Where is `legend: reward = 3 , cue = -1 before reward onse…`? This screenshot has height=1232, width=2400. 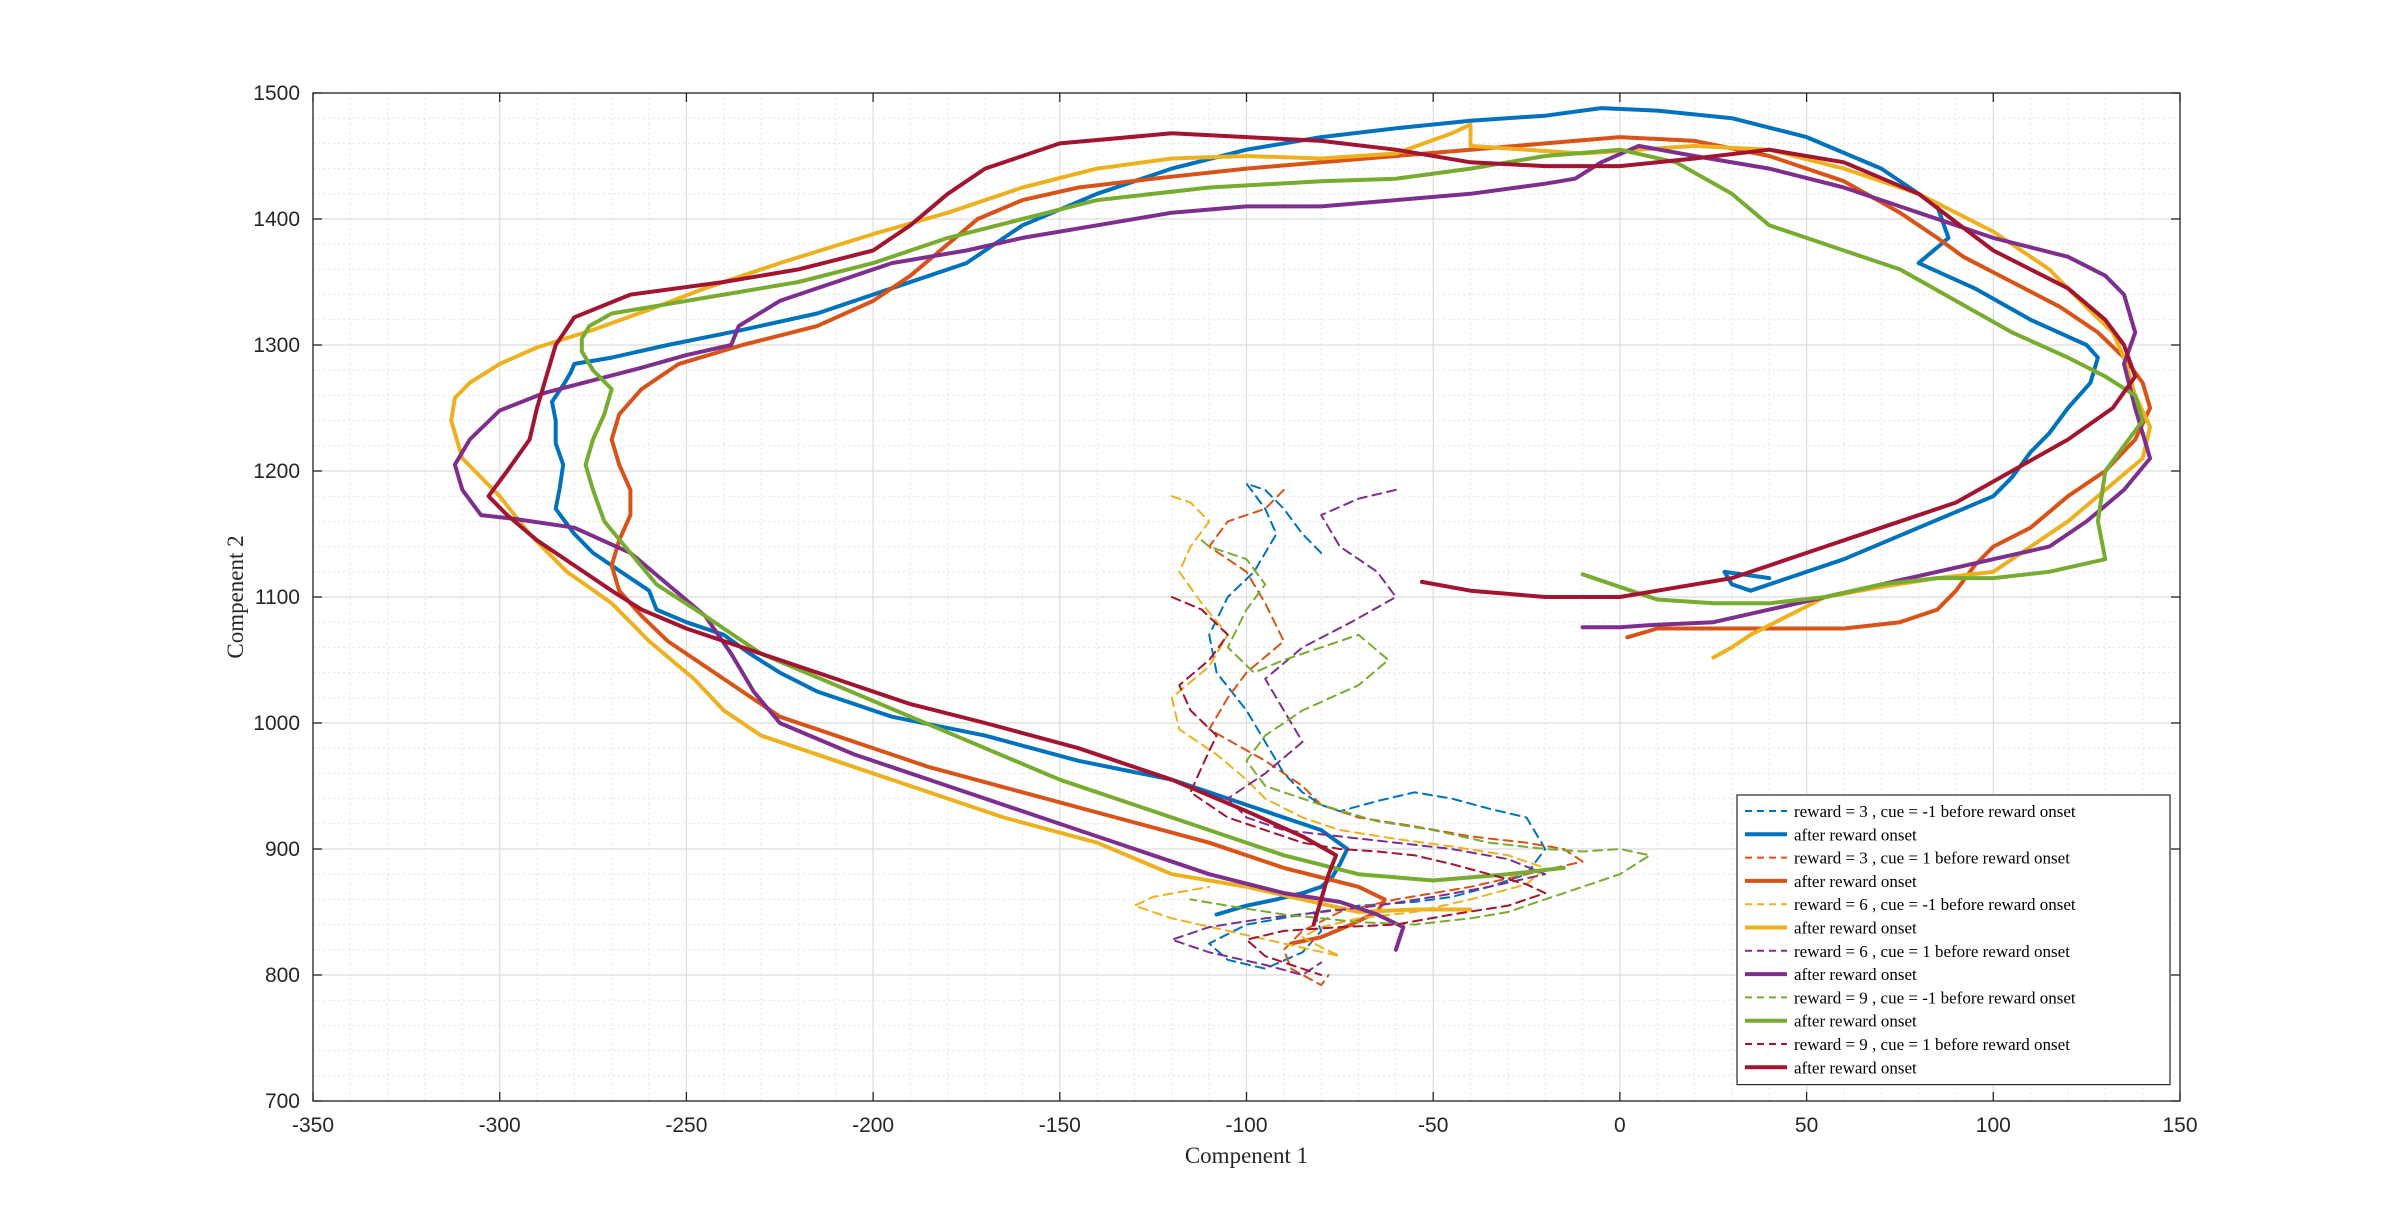
legend: reward = 3 , cue = -1 before reward onse… is located at coordinates (1953, 940).